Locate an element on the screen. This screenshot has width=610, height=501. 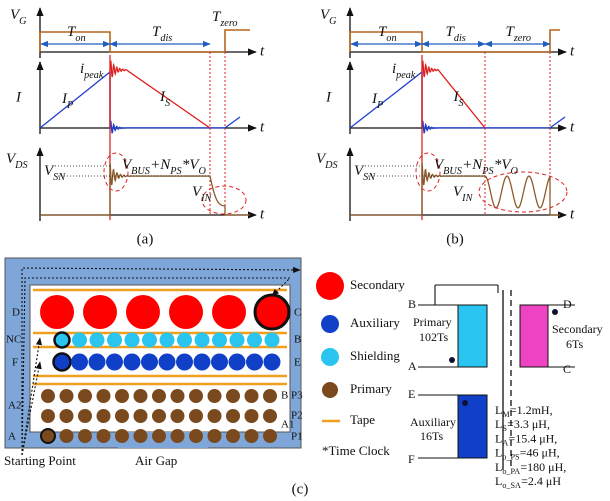
terminal: B is located at coordinates (412, 304).